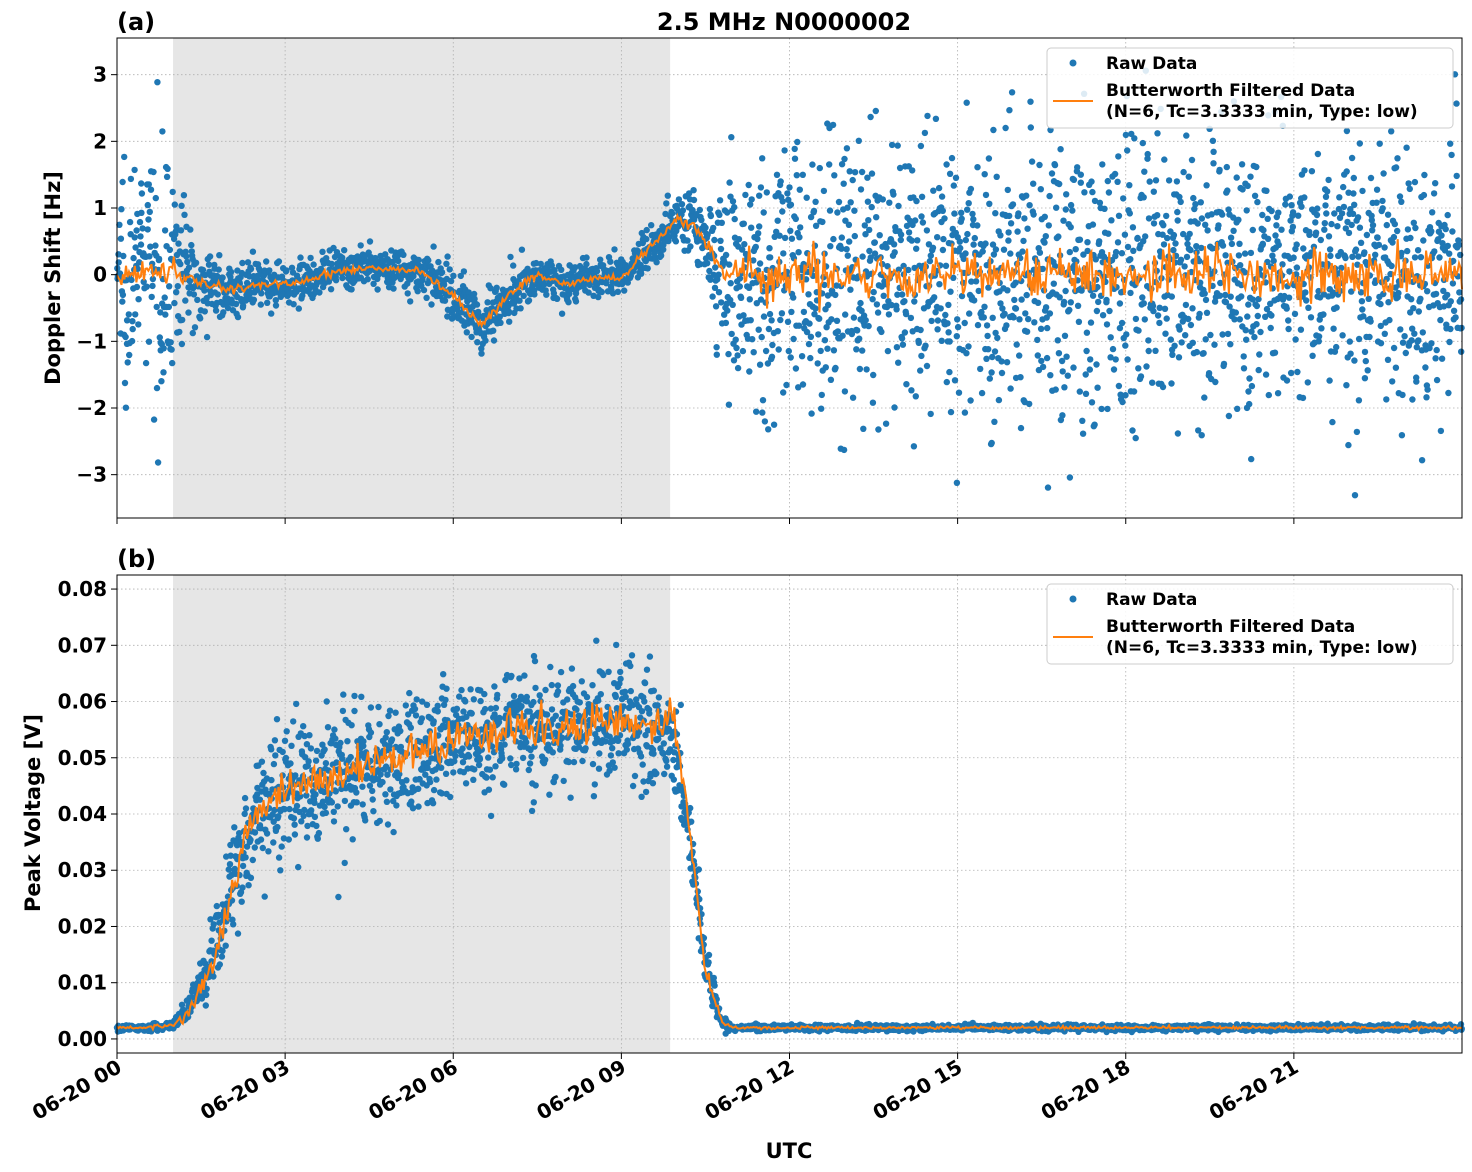 The image size is (1472, 1172). Describe the element at coordinates (53, 278) in the screenshot. I see `y-axis-label: Doppler Shift [Hz]` at that location.